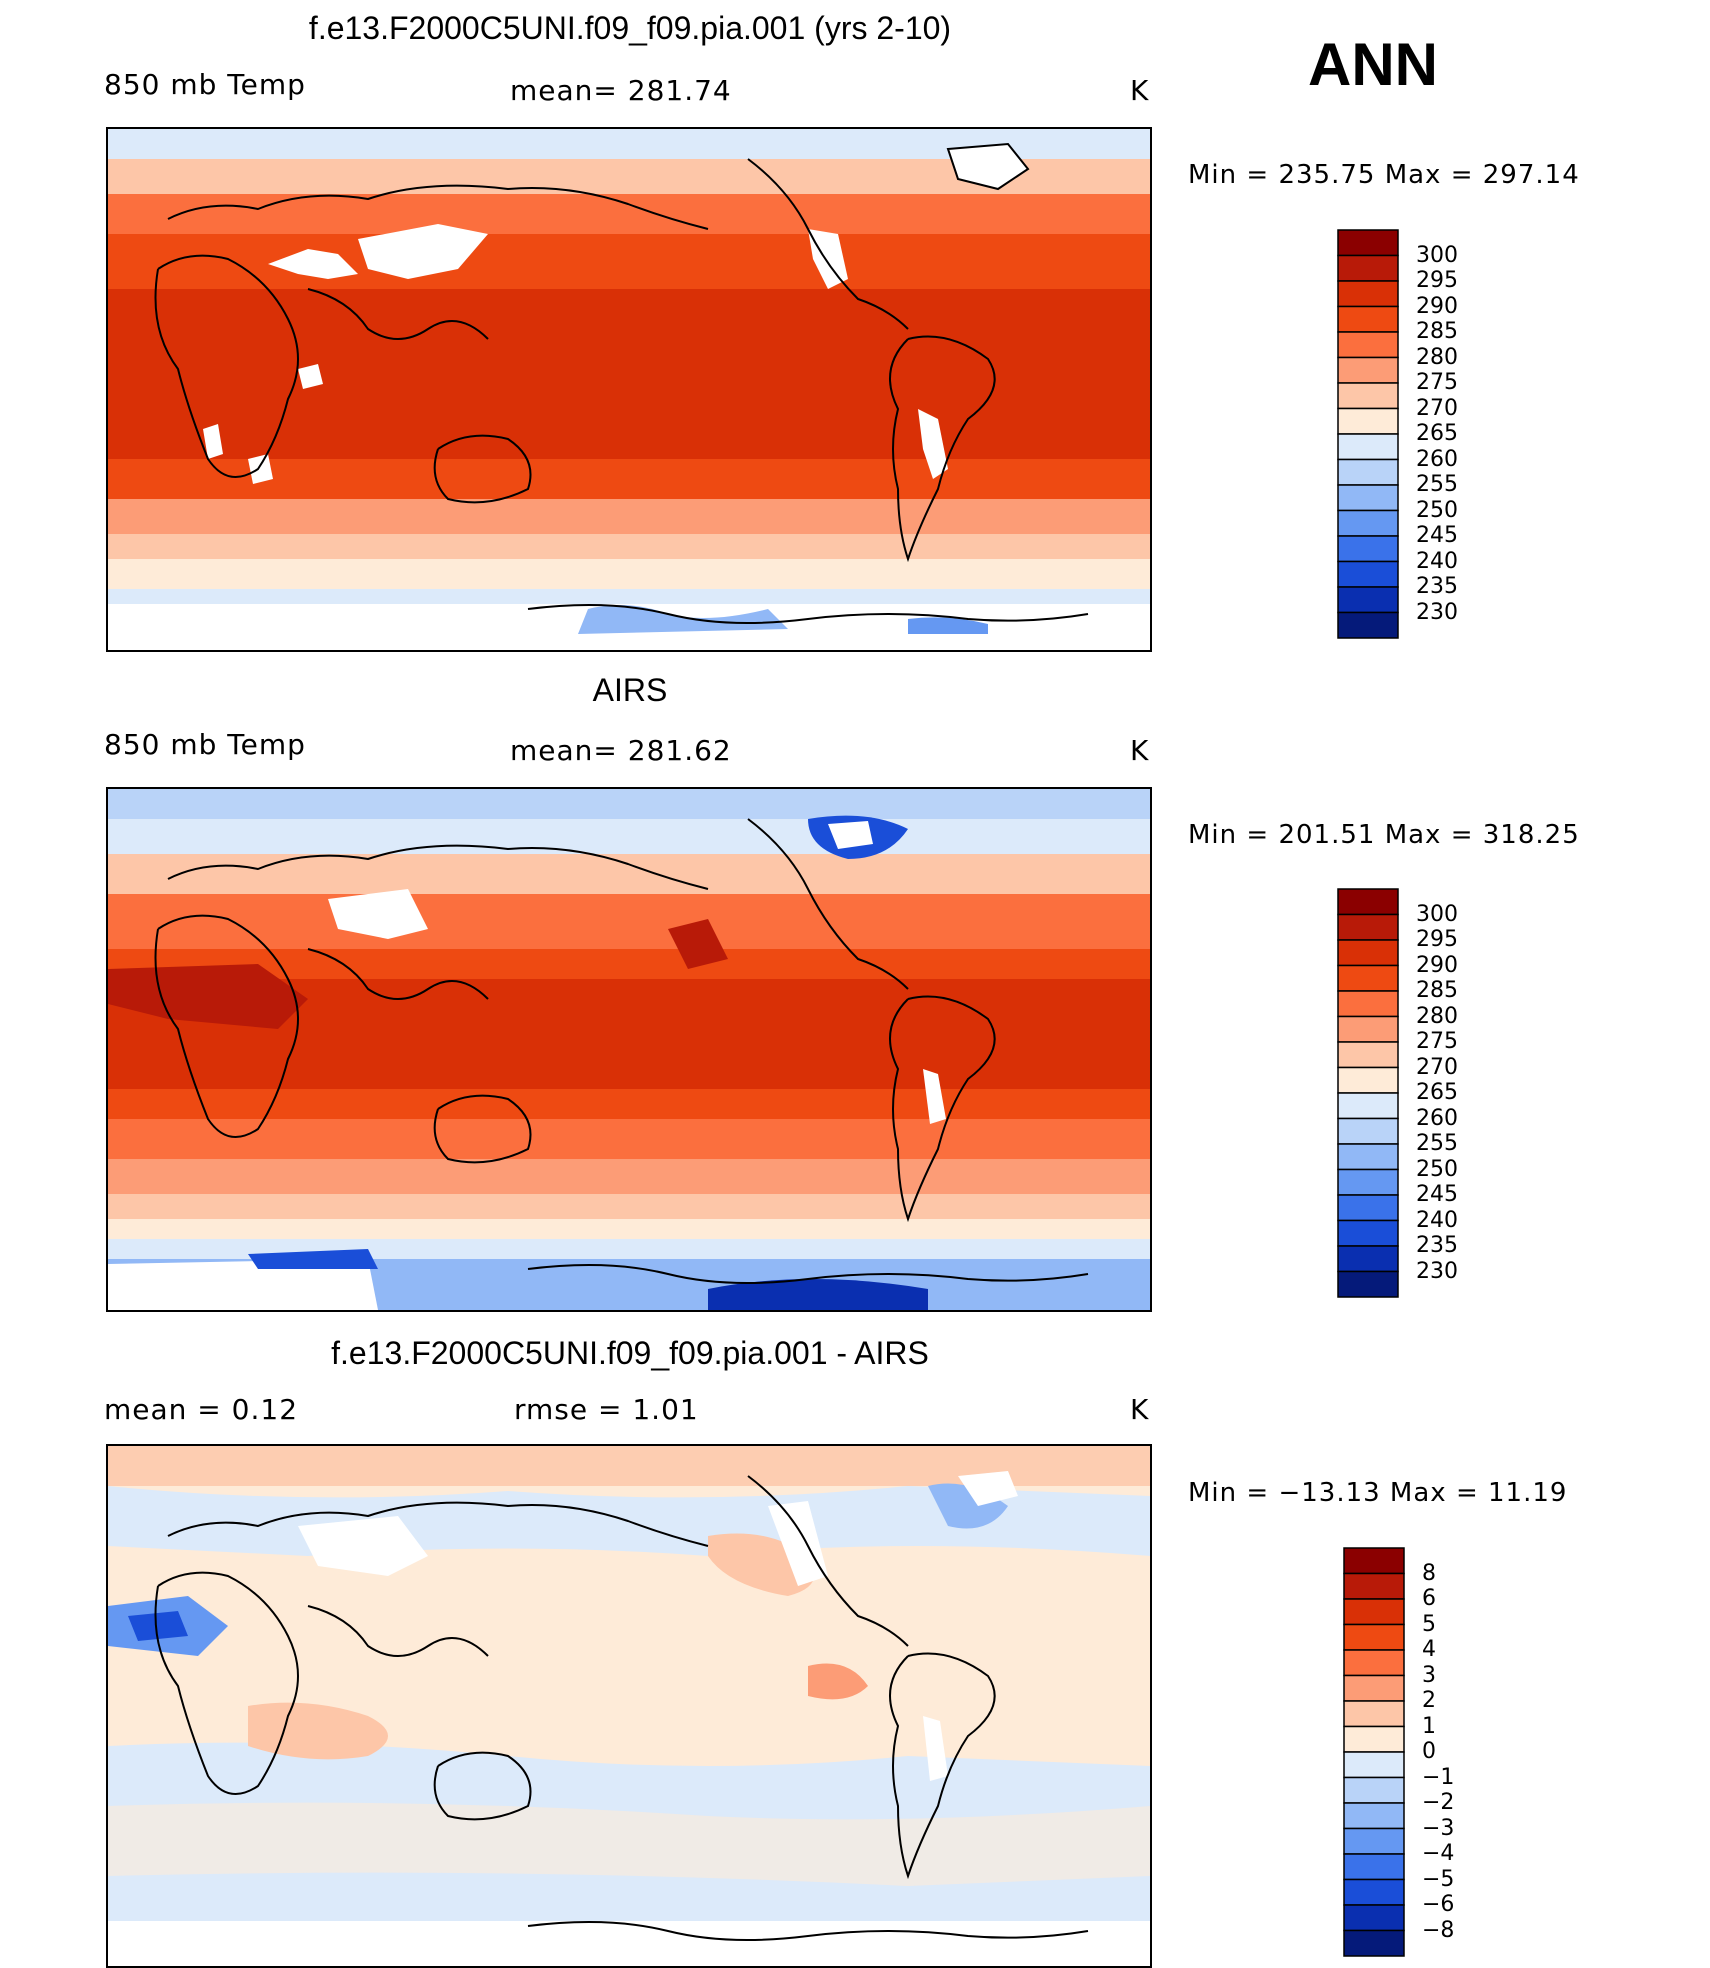 The image size is (1710, 1968). Describe the element at coordinates (1437, 1220) in the screenshot. I see `colorbar-tick-label: 240` at that location.